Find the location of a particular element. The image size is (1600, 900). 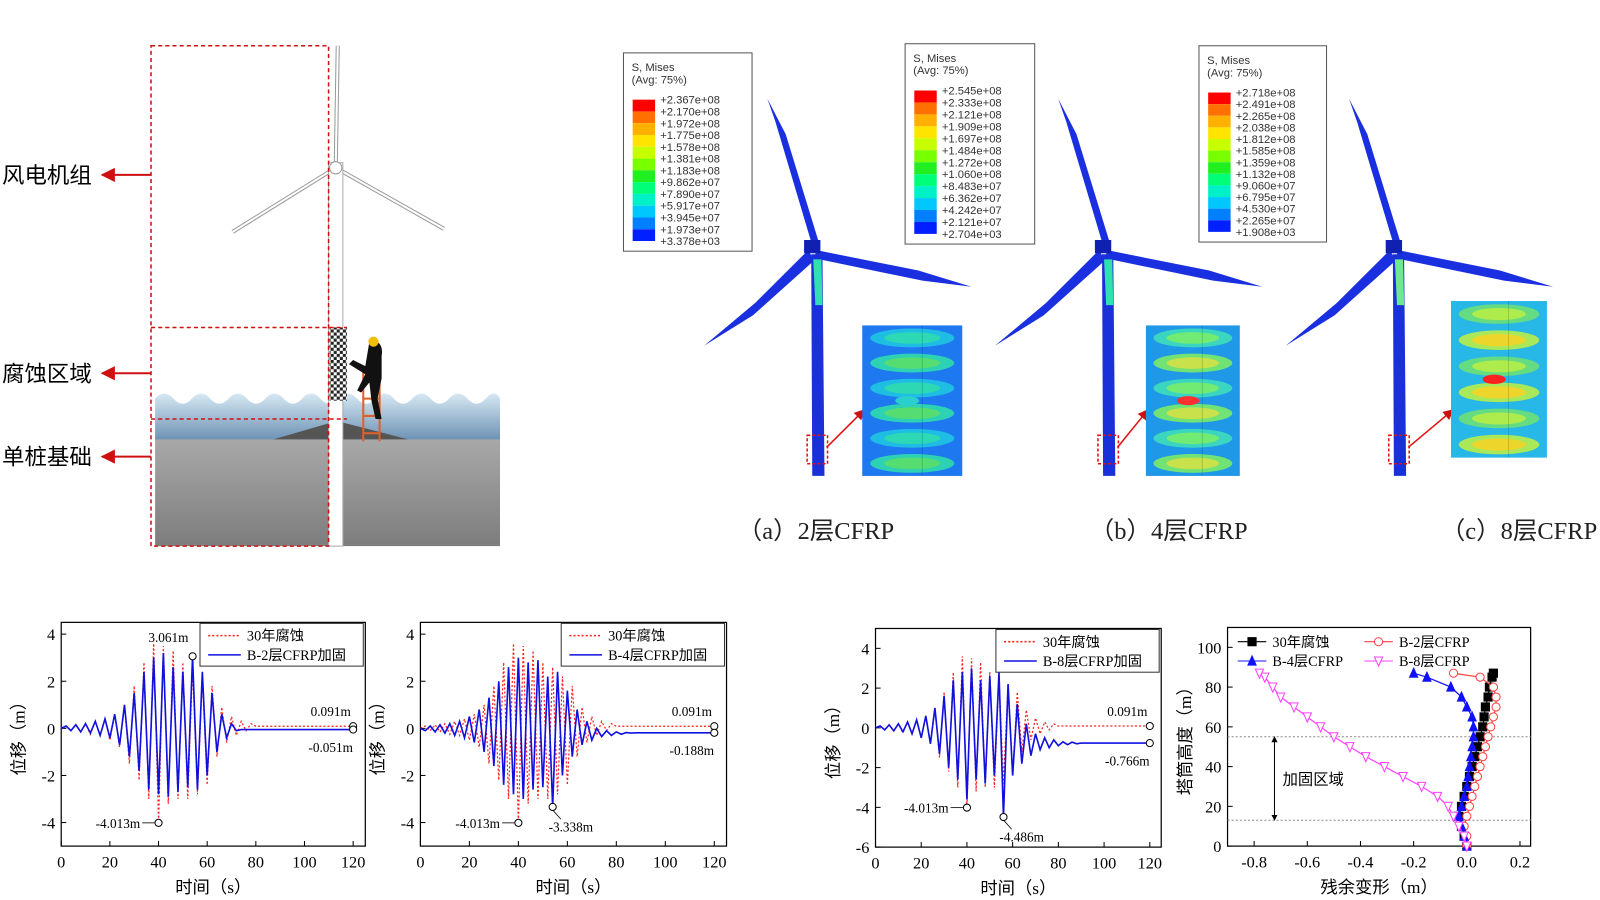

legend-level: +6.362e+07 is located at coordinates (972, 199).